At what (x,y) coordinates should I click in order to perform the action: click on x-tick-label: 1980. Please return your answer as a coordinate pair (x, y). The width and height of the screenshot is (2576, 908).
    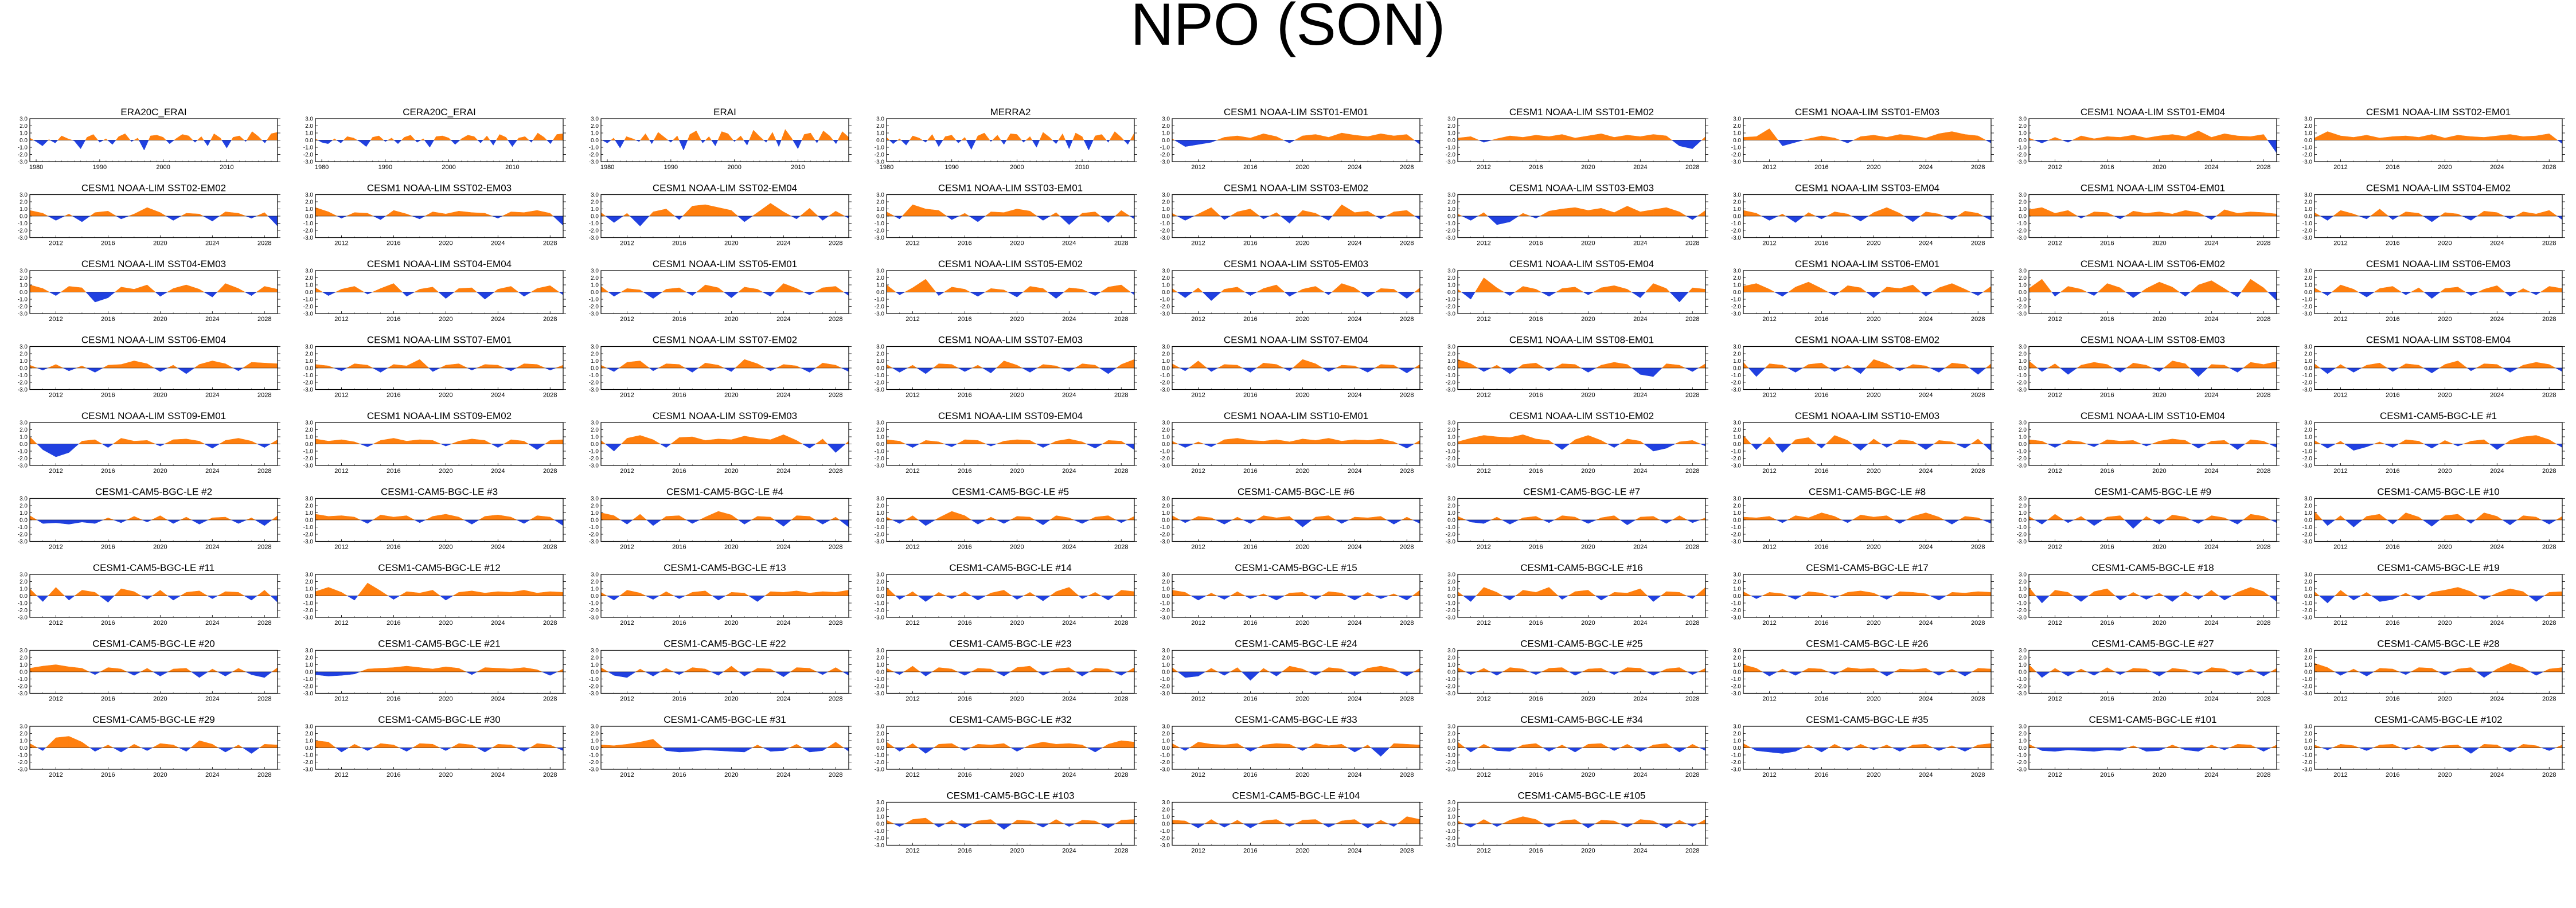
    Looking at the image, I should click on (607, 167).